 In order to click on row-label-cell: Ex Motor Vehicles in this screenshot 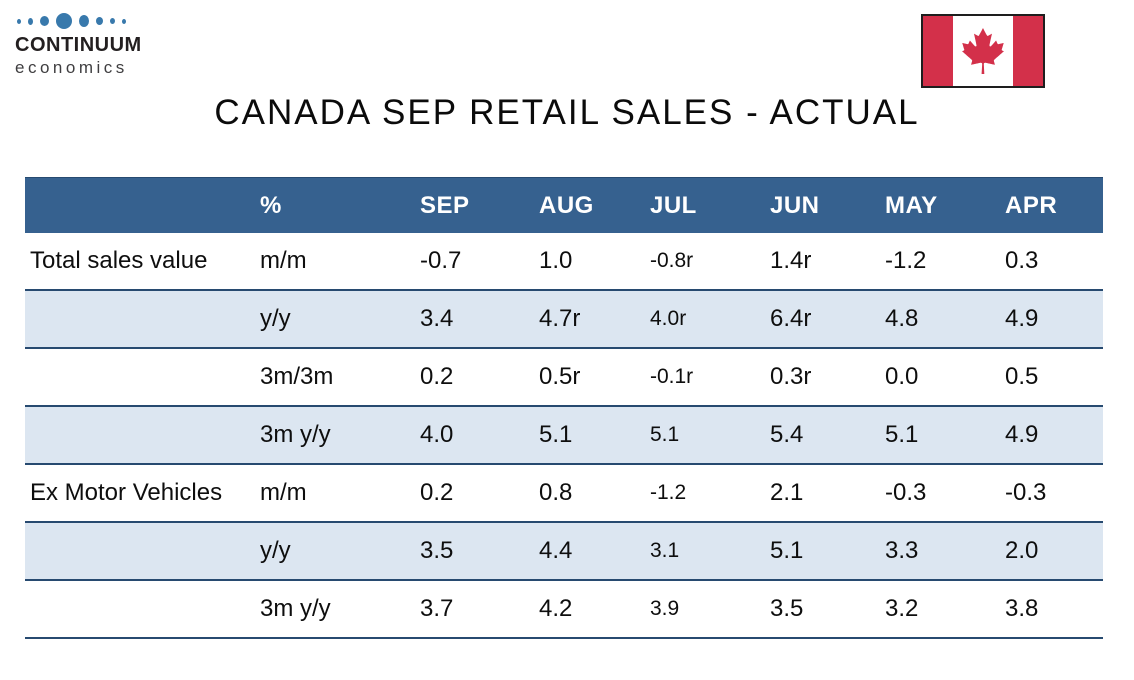, I will do `click(126, 492)`.